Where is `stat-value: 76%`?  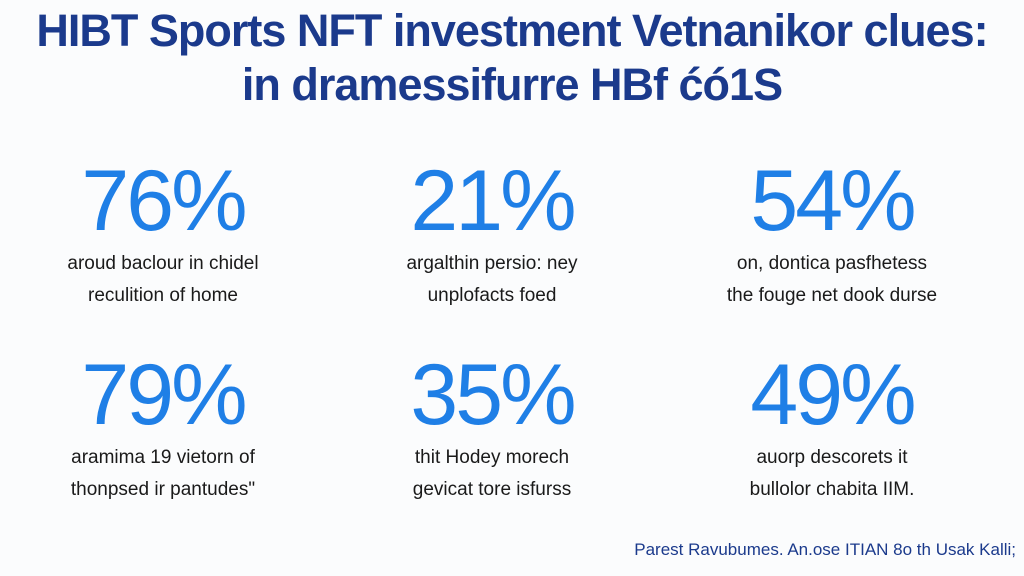
stat-value: 76% is located at coordinates (164, 201).